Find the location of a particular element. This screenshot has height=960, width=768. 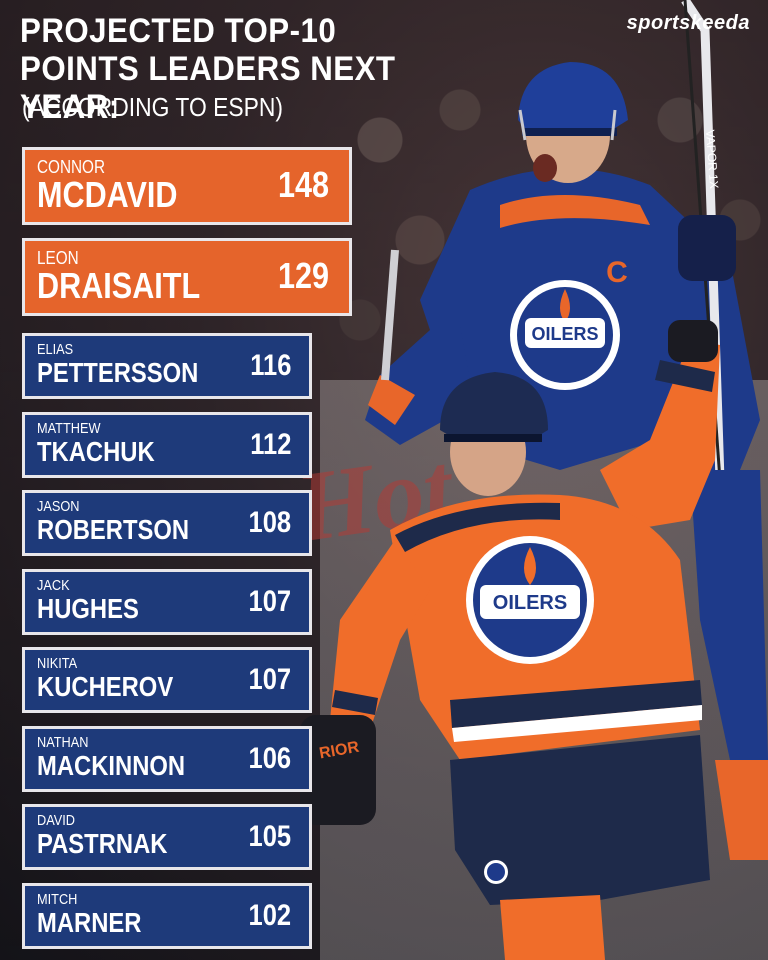

captain-letter: C is located at coordinates (617, 272).